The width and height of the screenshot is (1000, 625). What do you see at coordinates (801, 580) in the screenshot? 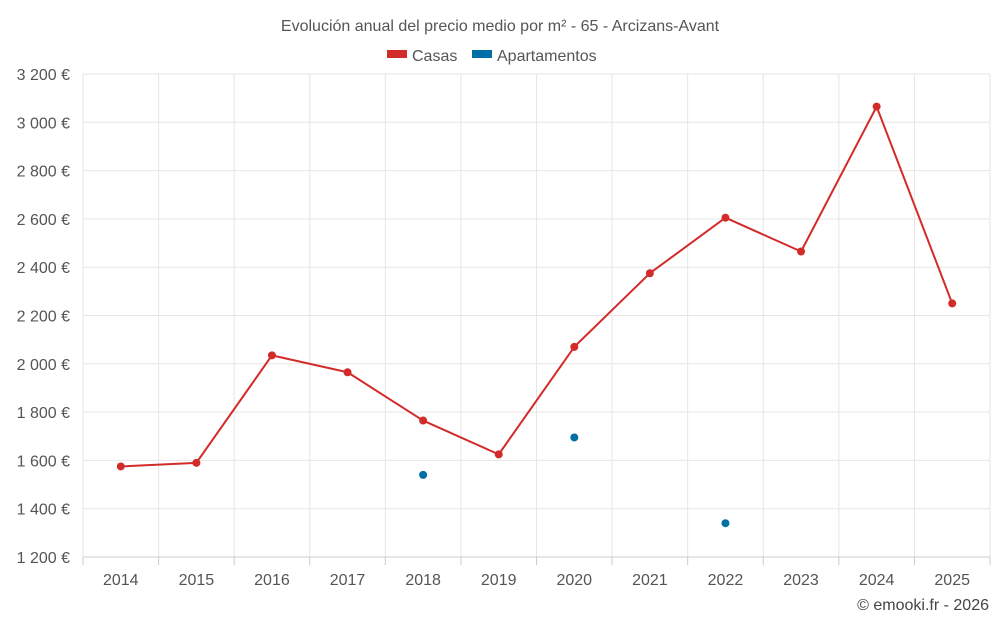
I see `x-tick-label: 2023` at bounding box center [801, 580].